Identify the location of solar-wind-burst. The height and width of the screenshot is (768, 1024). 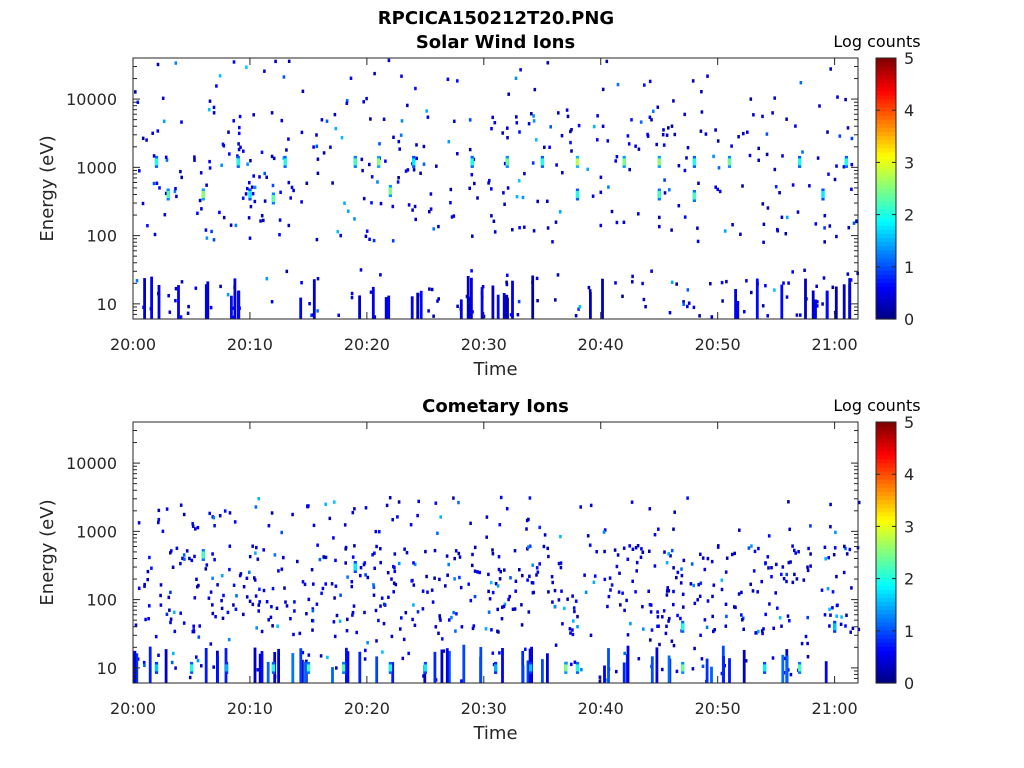
(379, 162).